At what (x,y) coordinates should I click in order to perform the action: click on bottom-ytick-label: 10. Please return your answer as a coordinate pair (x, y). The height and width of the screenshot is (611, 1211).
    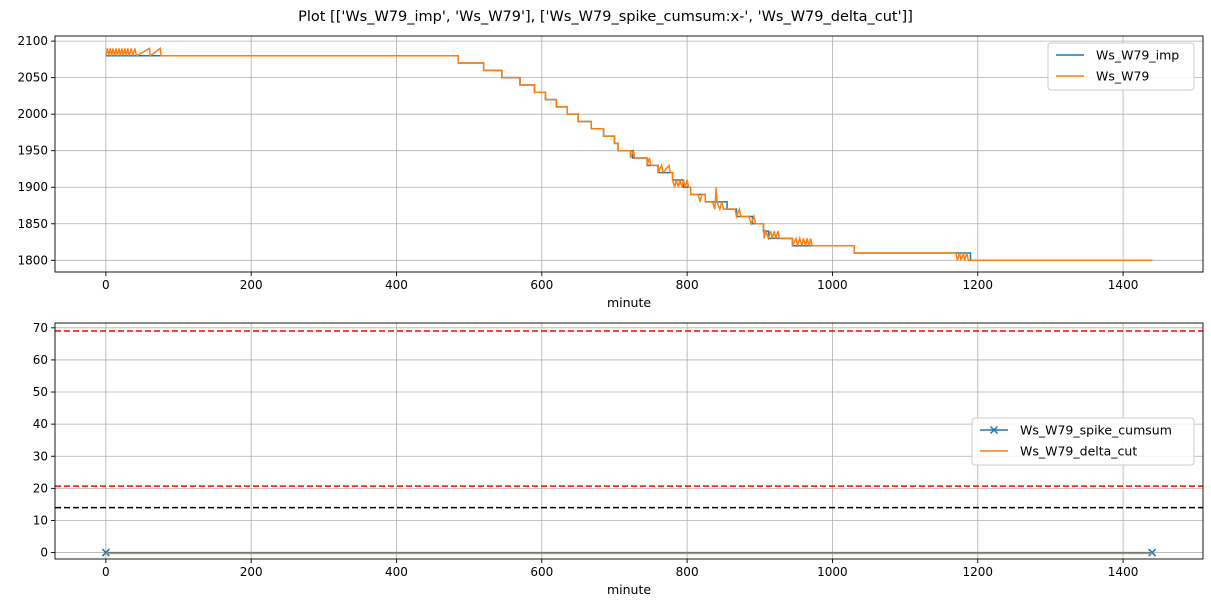
    Looking at the image, I should click on (40, 520).